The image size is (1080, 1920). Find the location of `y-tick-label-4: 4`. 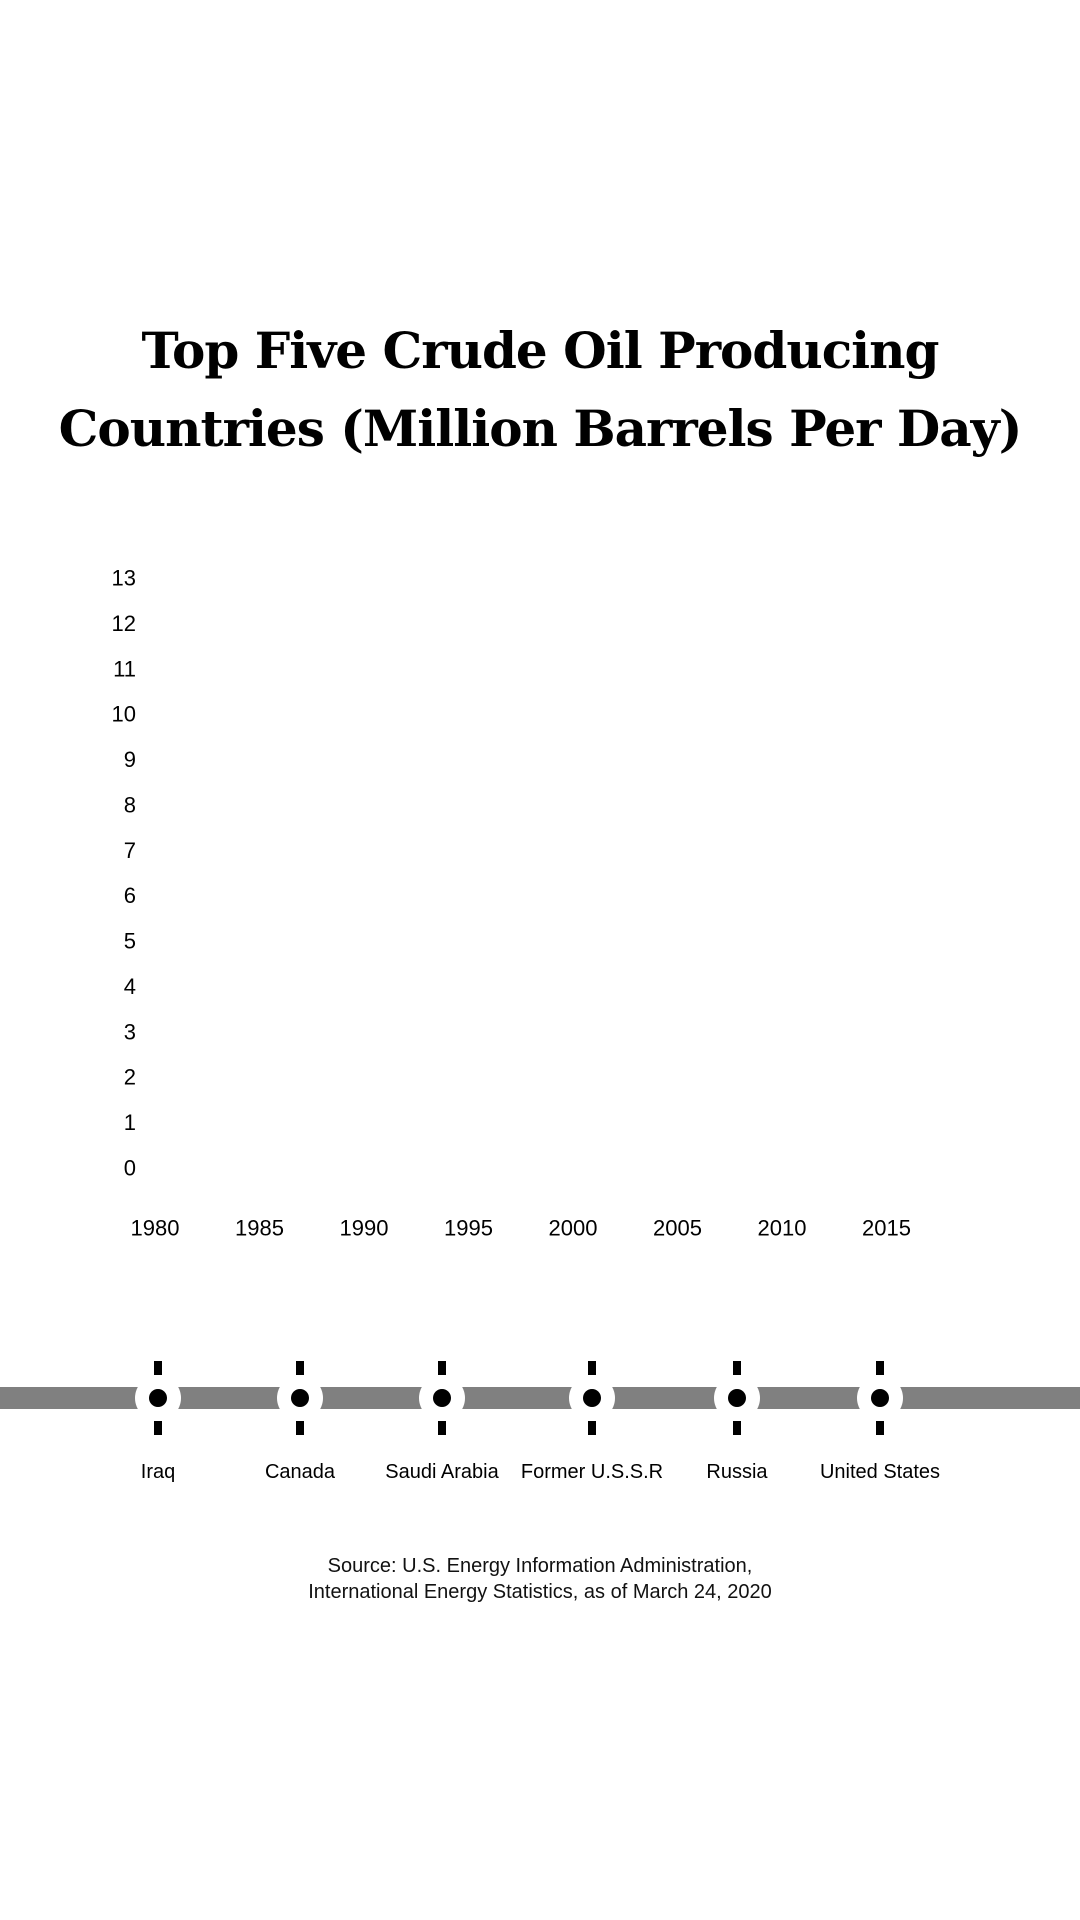

y-tick-label-4: 4 is located at coordinates (130, 986).